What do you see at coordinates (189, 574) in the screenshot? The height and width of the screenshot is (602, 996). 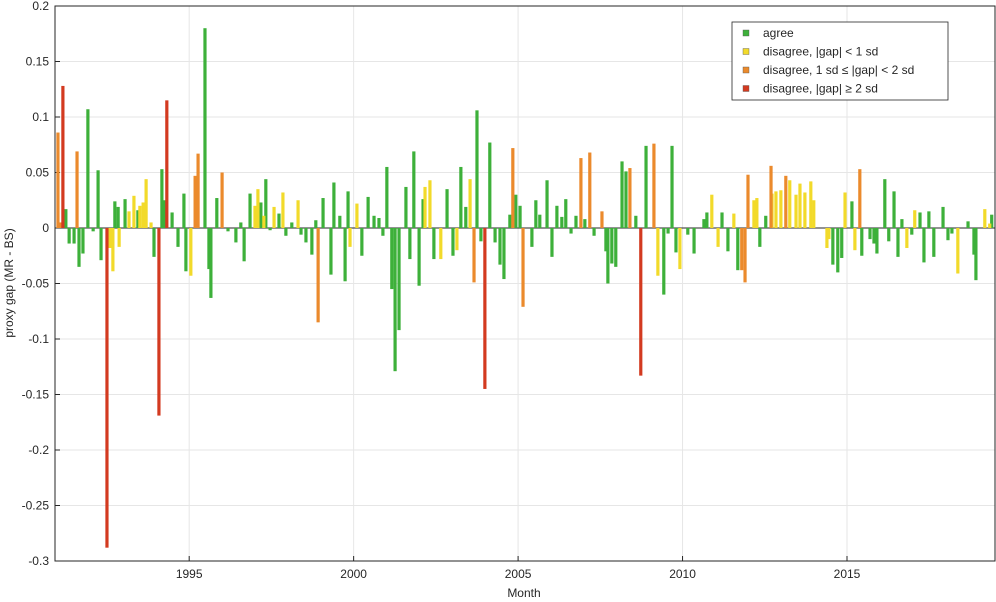 I see `x-tick-label: 1995` at bounding box center [189, 574].